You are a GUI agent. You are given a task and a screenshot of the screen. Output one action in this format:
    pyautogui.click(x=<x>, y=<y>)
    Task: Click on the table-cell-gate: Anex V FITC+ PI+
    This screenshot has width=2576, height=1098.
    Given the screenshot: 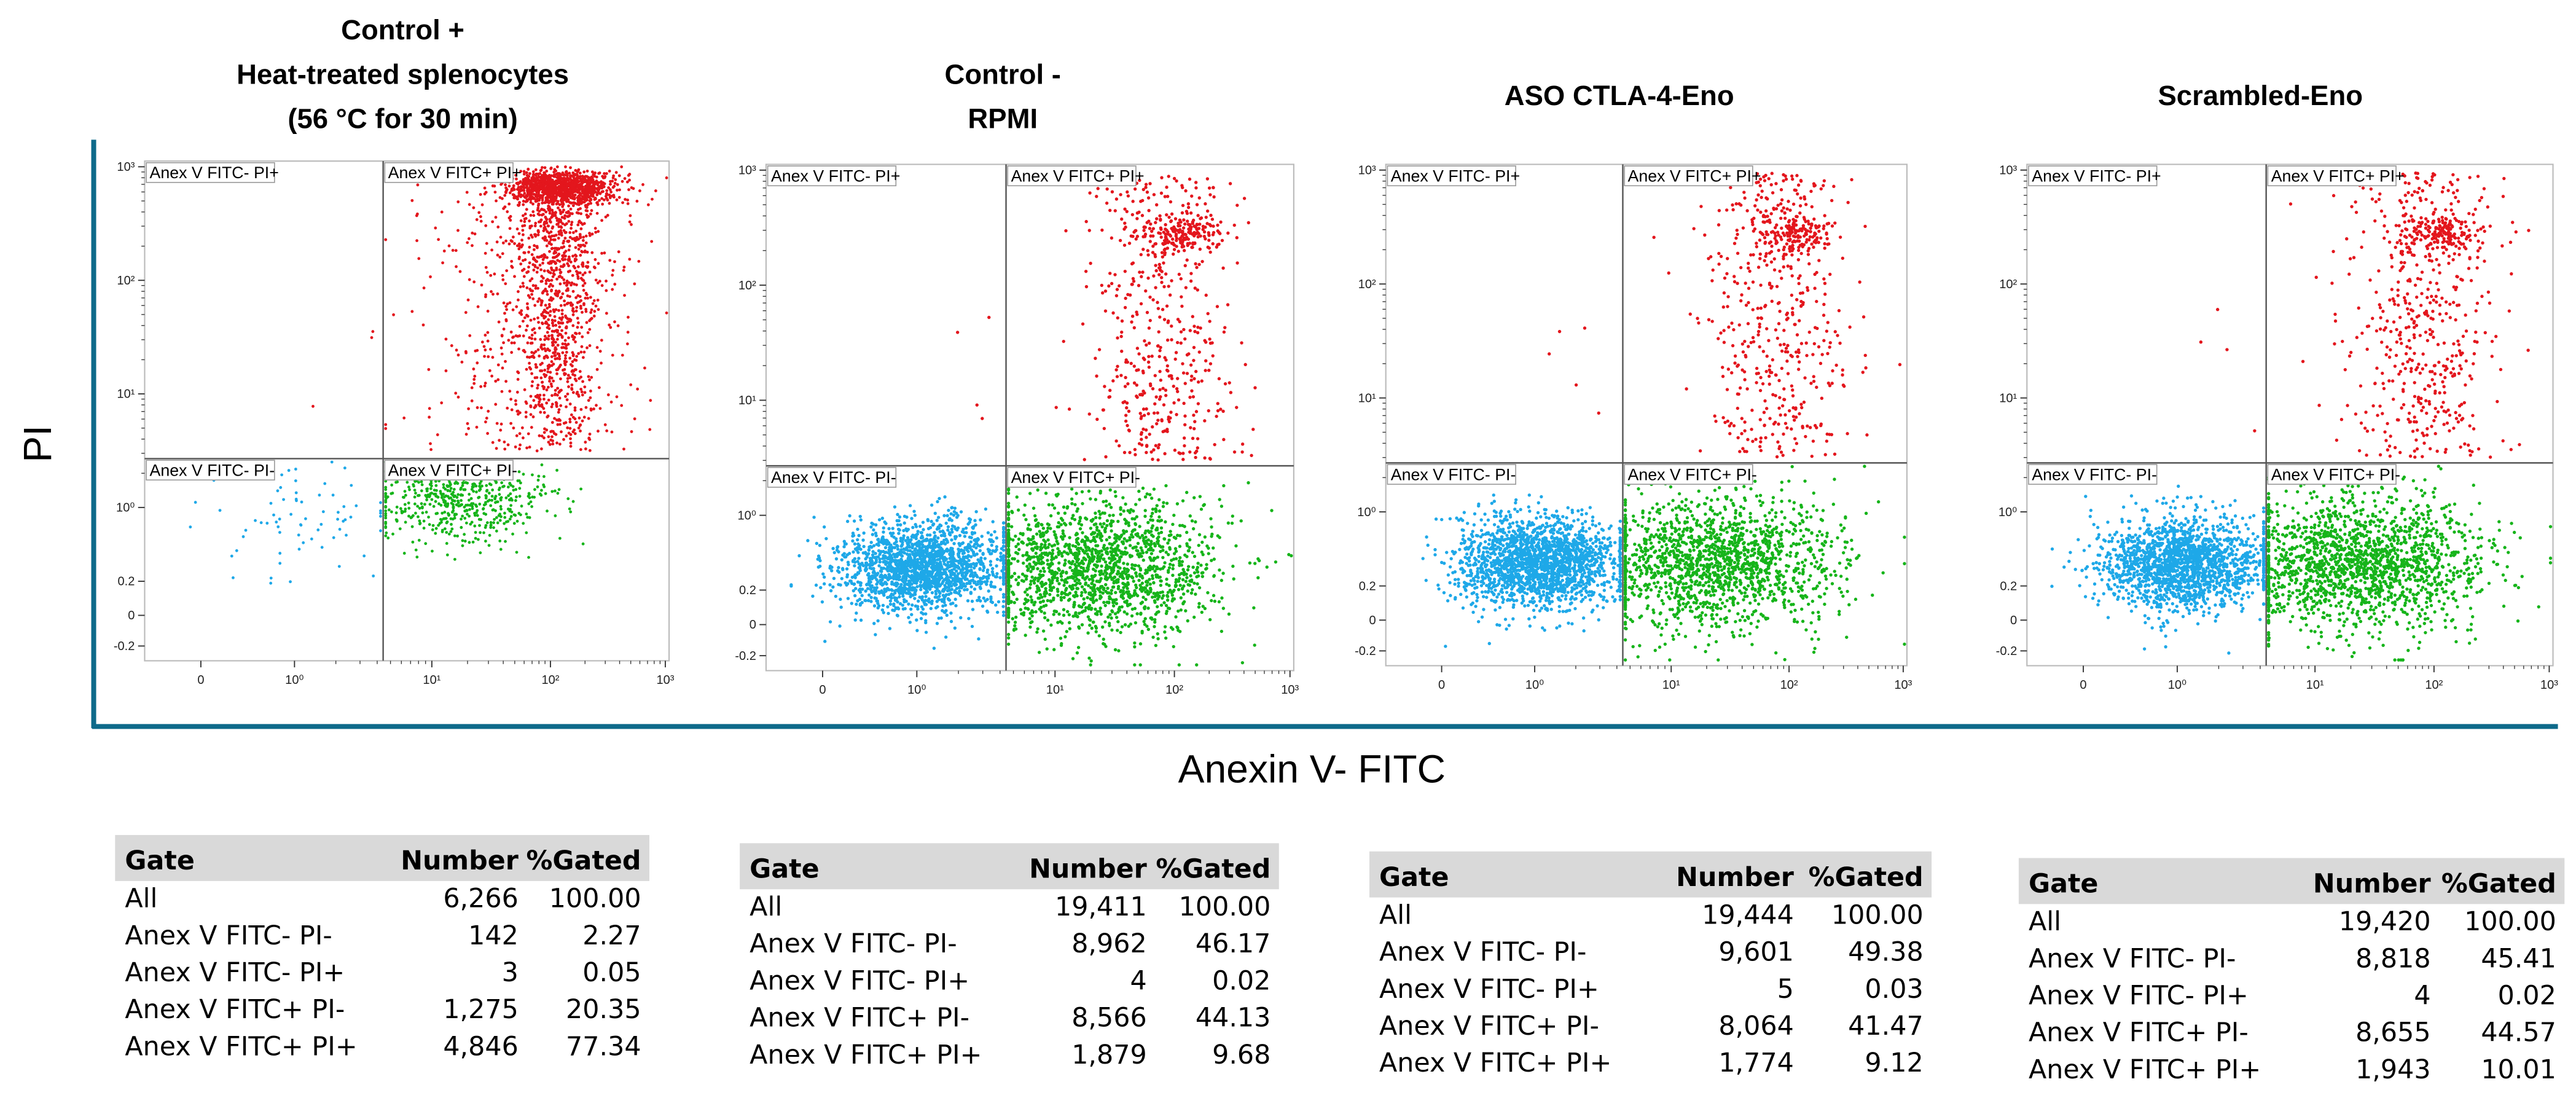 What is the action you would take?
    pyautogui.click(x=241, y=1046)
    